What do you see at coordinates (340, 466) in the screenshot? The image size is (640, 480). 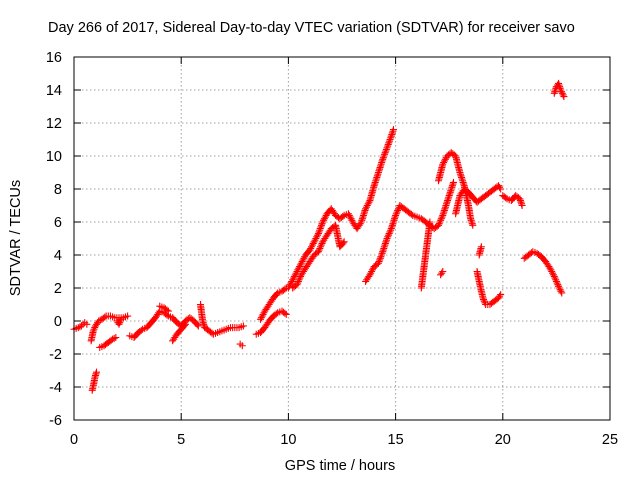 I see `x-axis-label: GPS time / hours` at bounding box center [340, 466].